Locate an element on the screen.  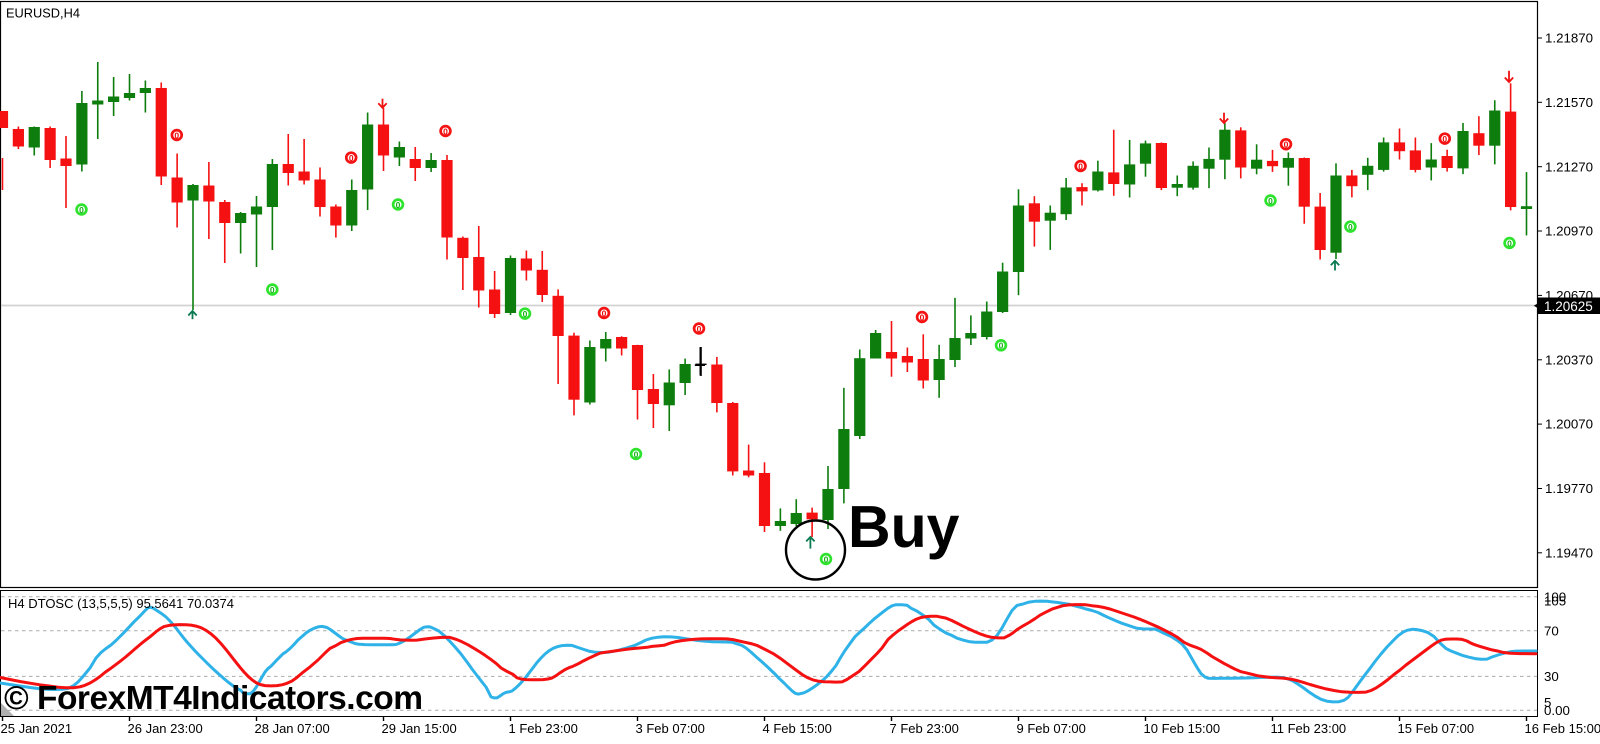
svg-text: 1.21870 is located at coordinates (1569, 38).